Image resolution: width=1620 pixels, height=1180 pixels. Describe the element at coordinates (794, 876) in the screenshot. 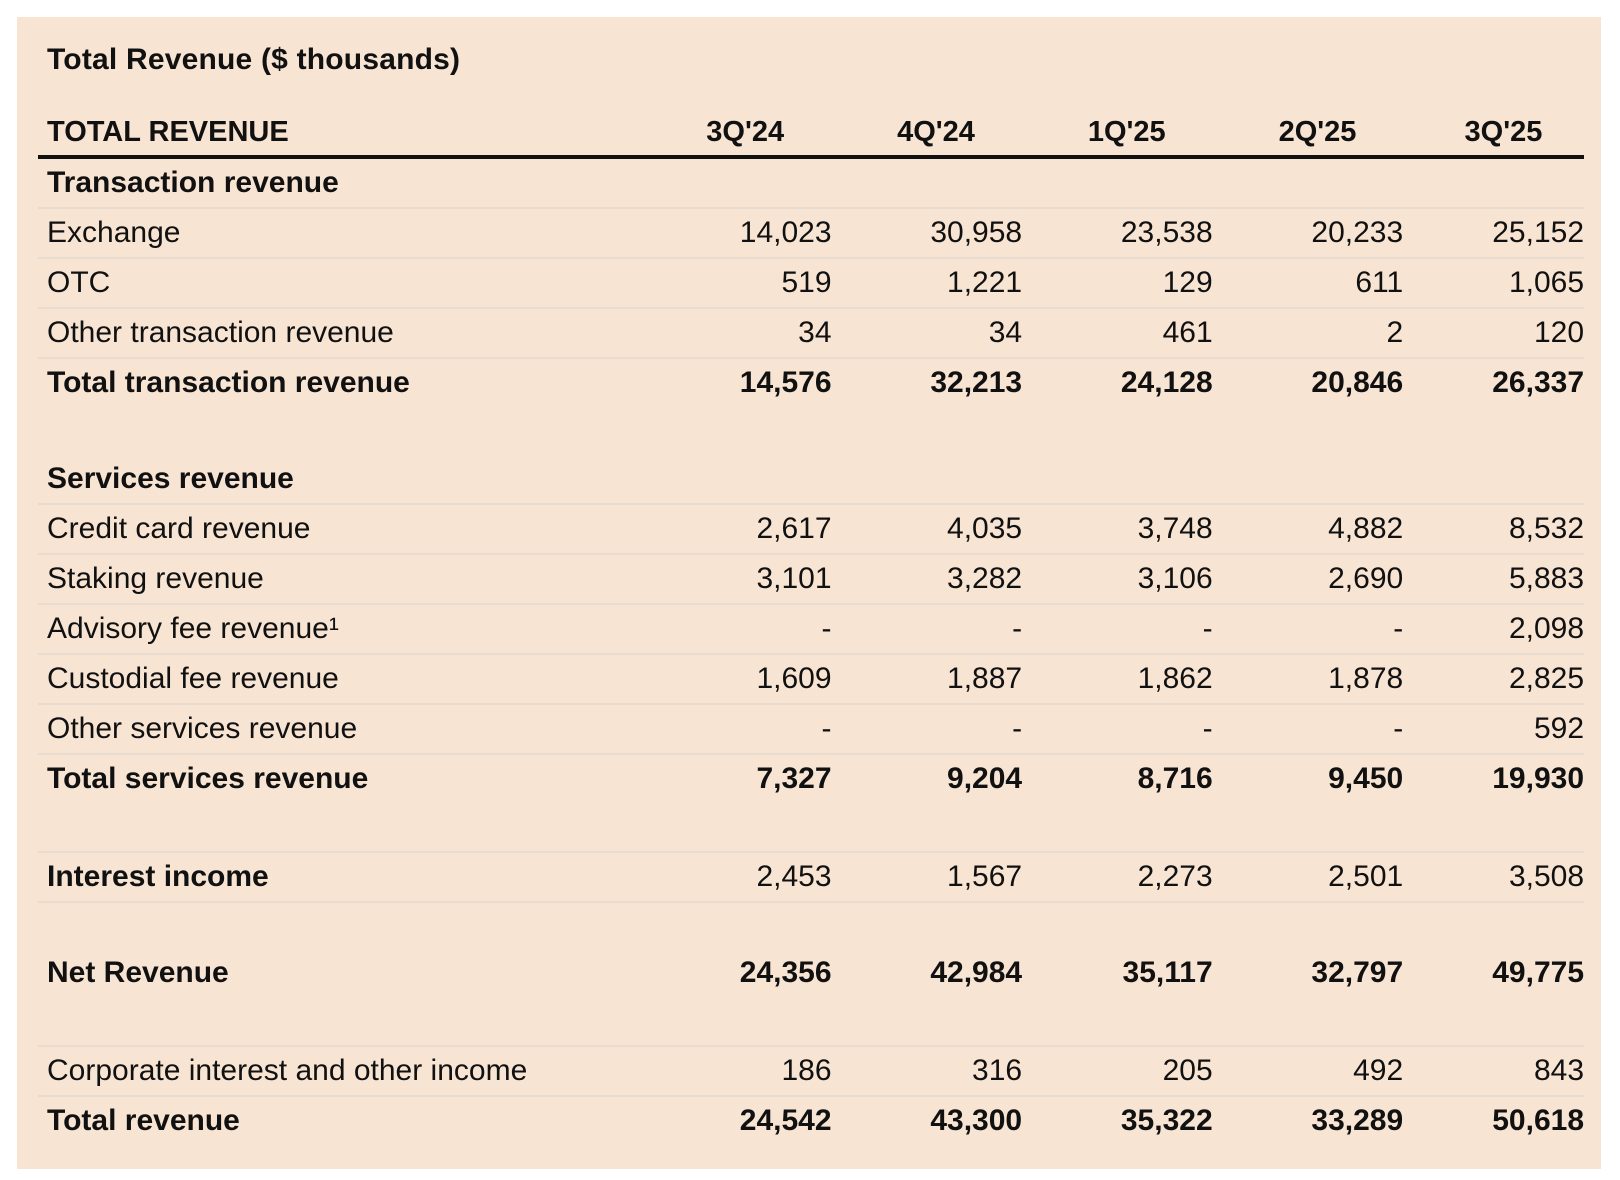

I see `cell-value: 2,453` at that location.